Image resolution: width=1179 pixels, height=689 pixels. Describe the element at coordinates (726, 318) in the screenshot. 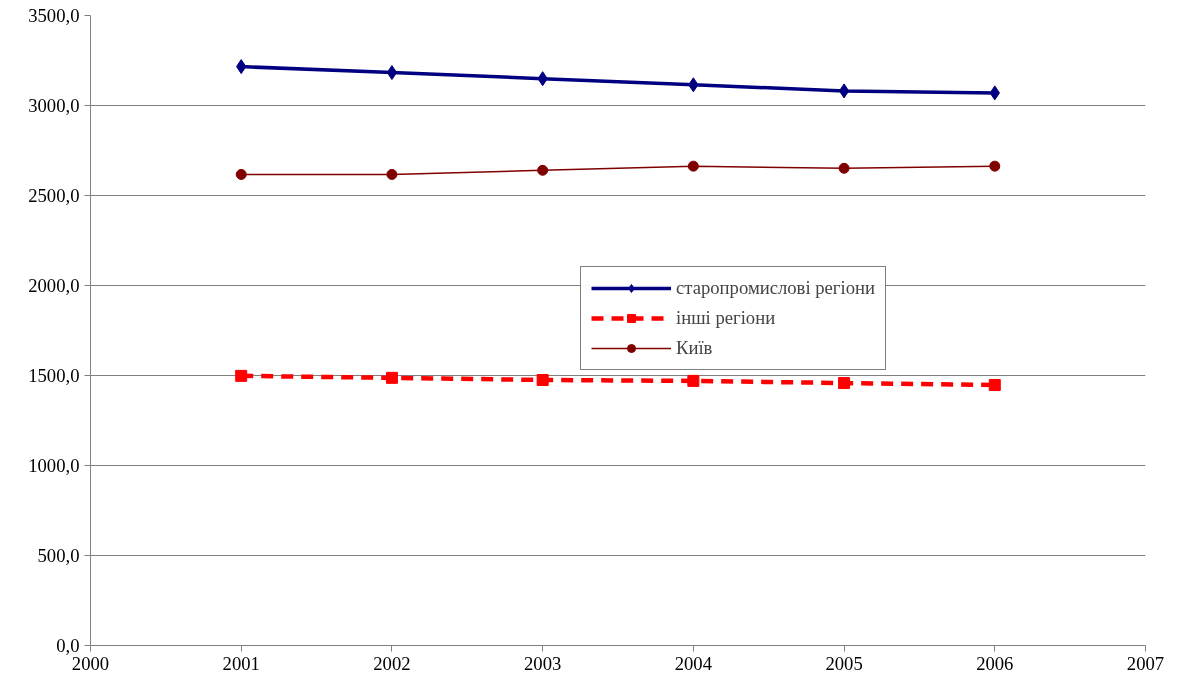

I see `legend-label: інші регіони` at that location.